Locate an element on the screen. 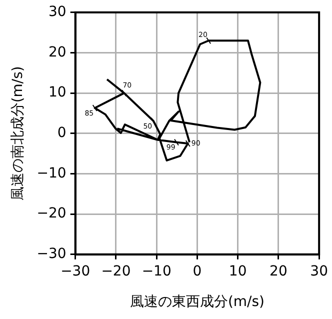  y-tick-label: −30 is located at coordinates (51, 254).